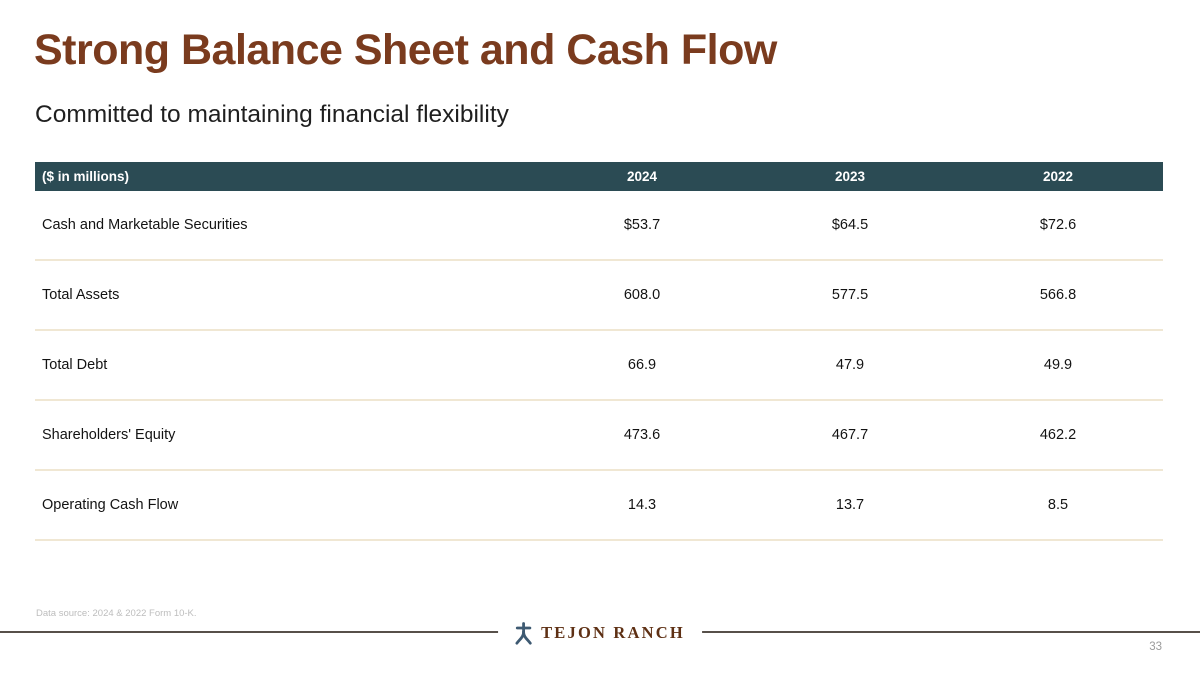  I want to click on table-row: Operating Cash Flow 14.3 13.7 8.5, so click(599, 506).